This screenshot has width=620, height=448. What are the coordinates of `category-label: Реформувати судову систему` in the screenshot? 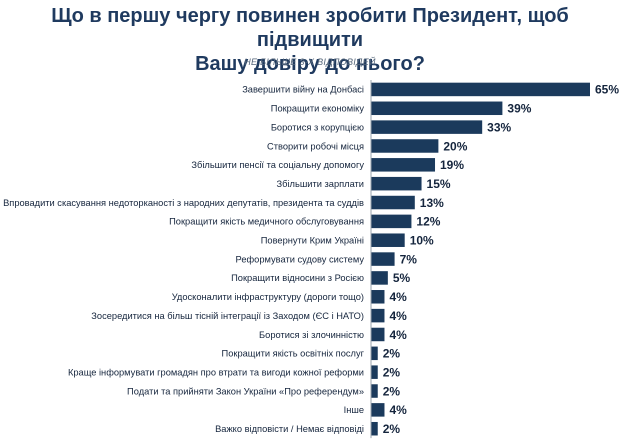 It's located at (300, 259).